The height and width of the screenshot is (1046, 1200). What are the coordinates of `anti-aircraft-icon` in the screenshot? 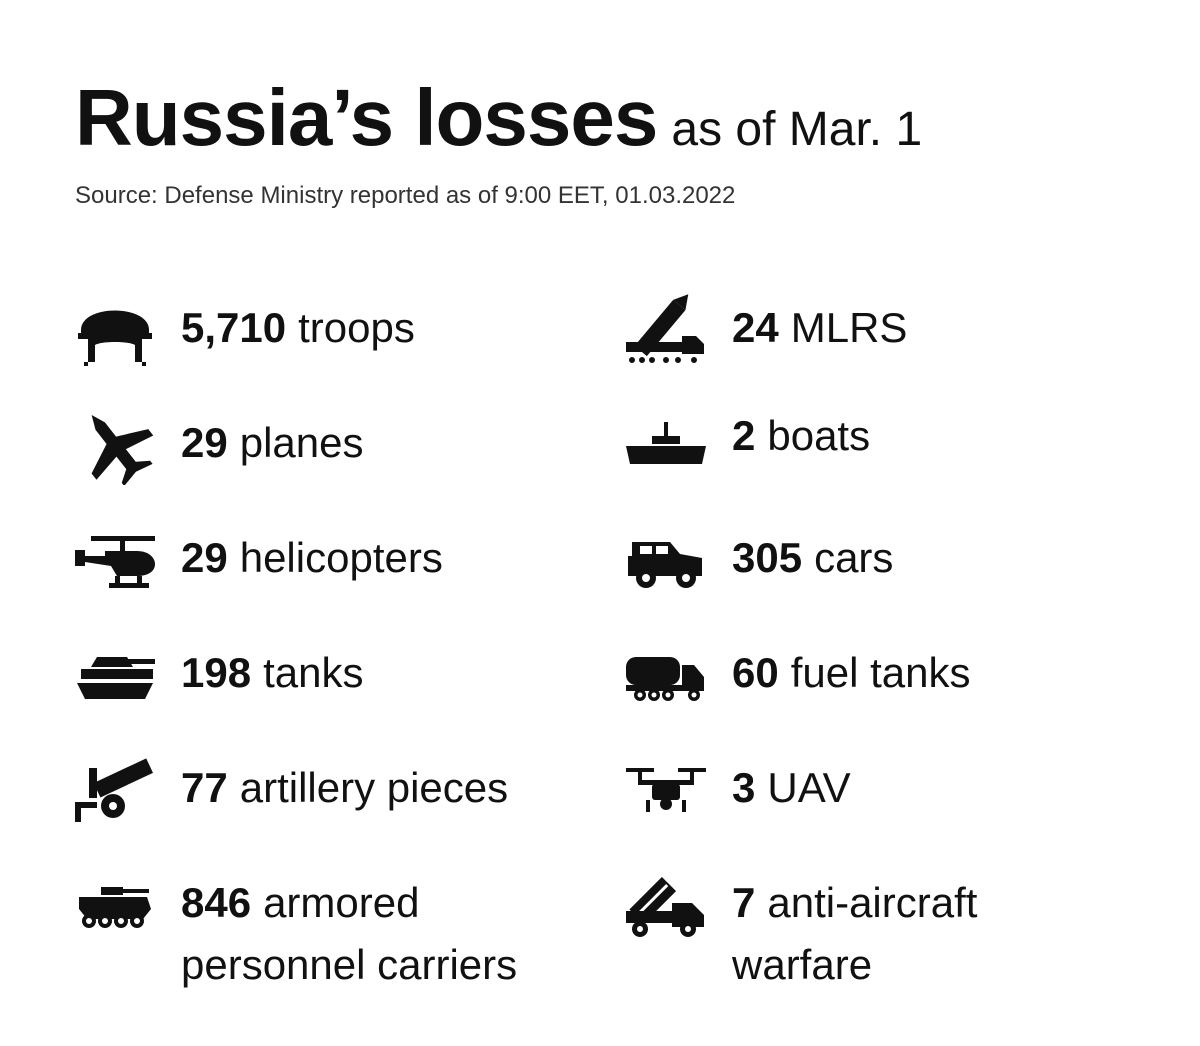 It's located at (666, 905).